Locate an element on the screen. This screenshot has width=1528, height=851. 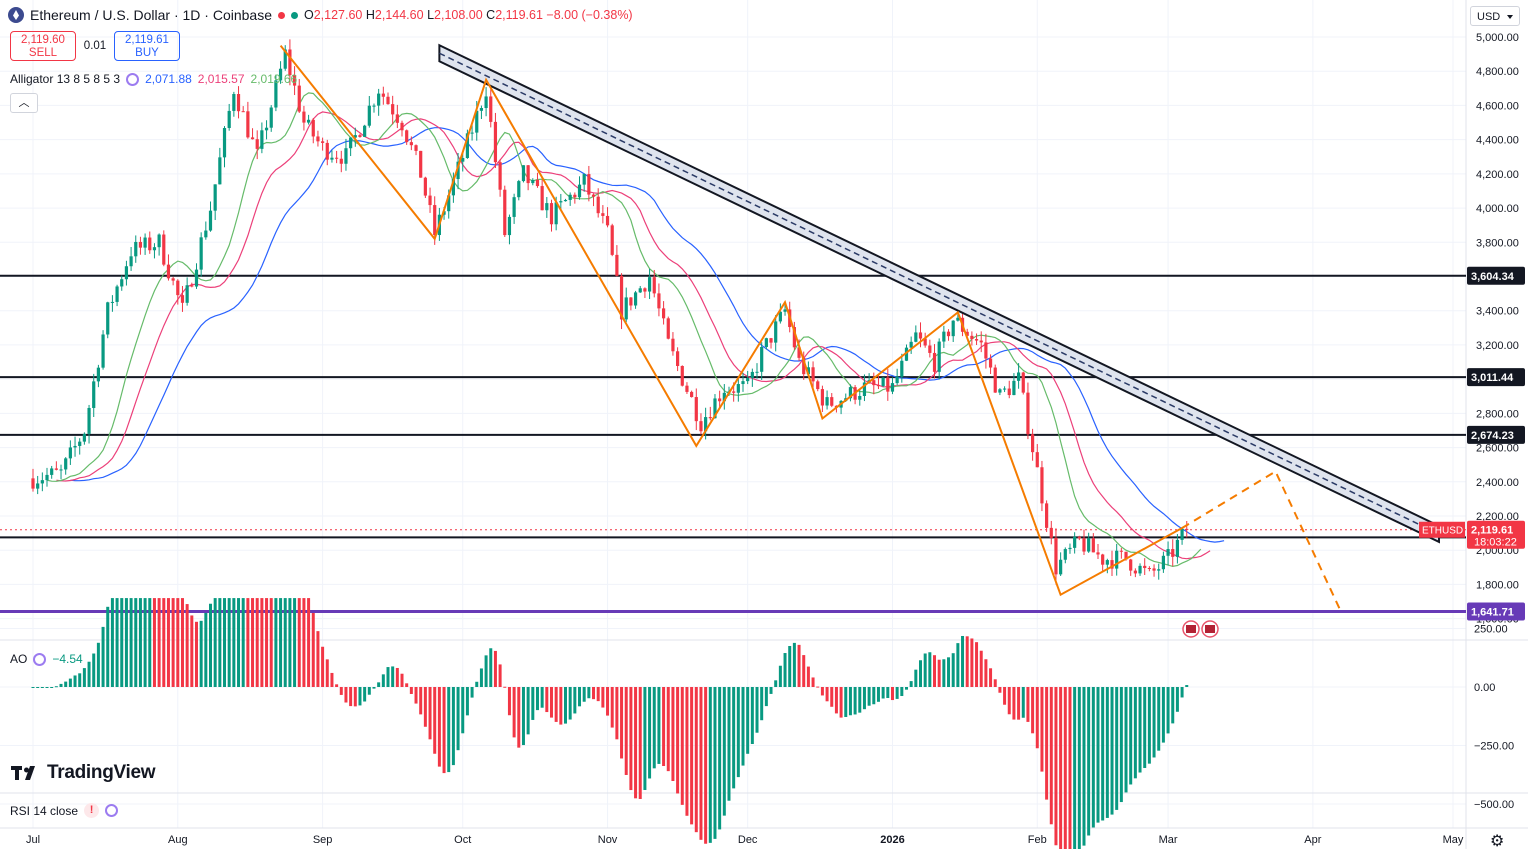
time-tick-label: Feb is located at coordinates (1037, 840).